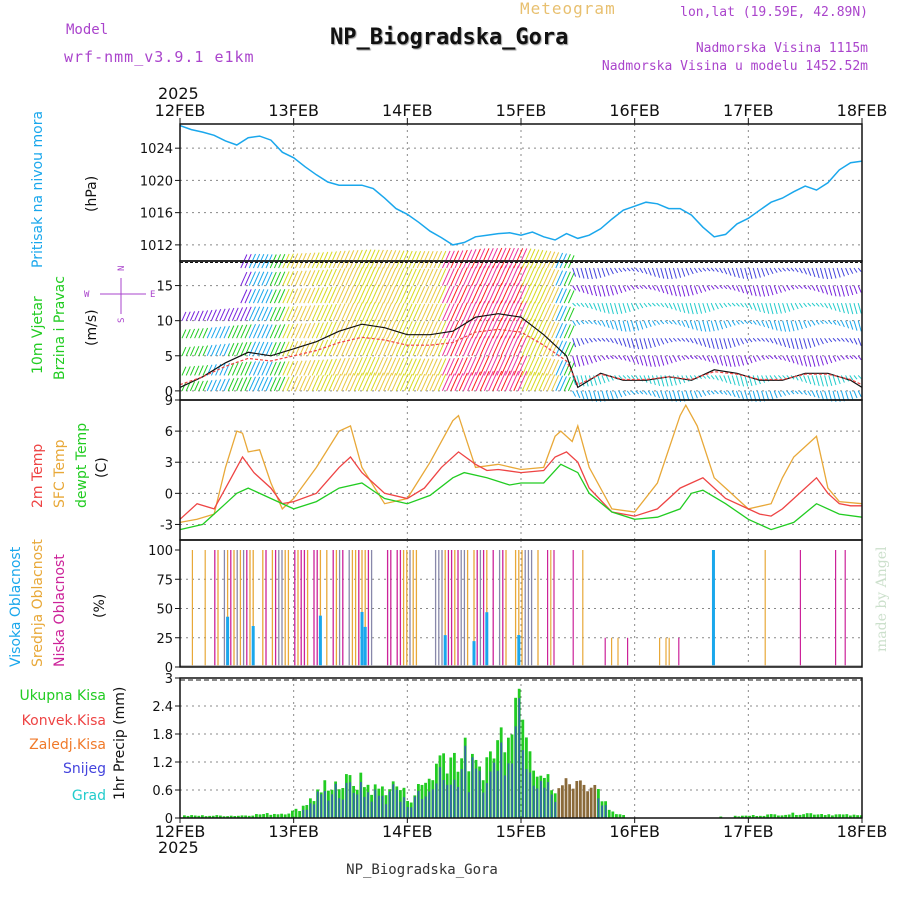 The width and height of the screenshot is (900, 900). I want to click on wind-ytick-label: 15, so click(164, 287).